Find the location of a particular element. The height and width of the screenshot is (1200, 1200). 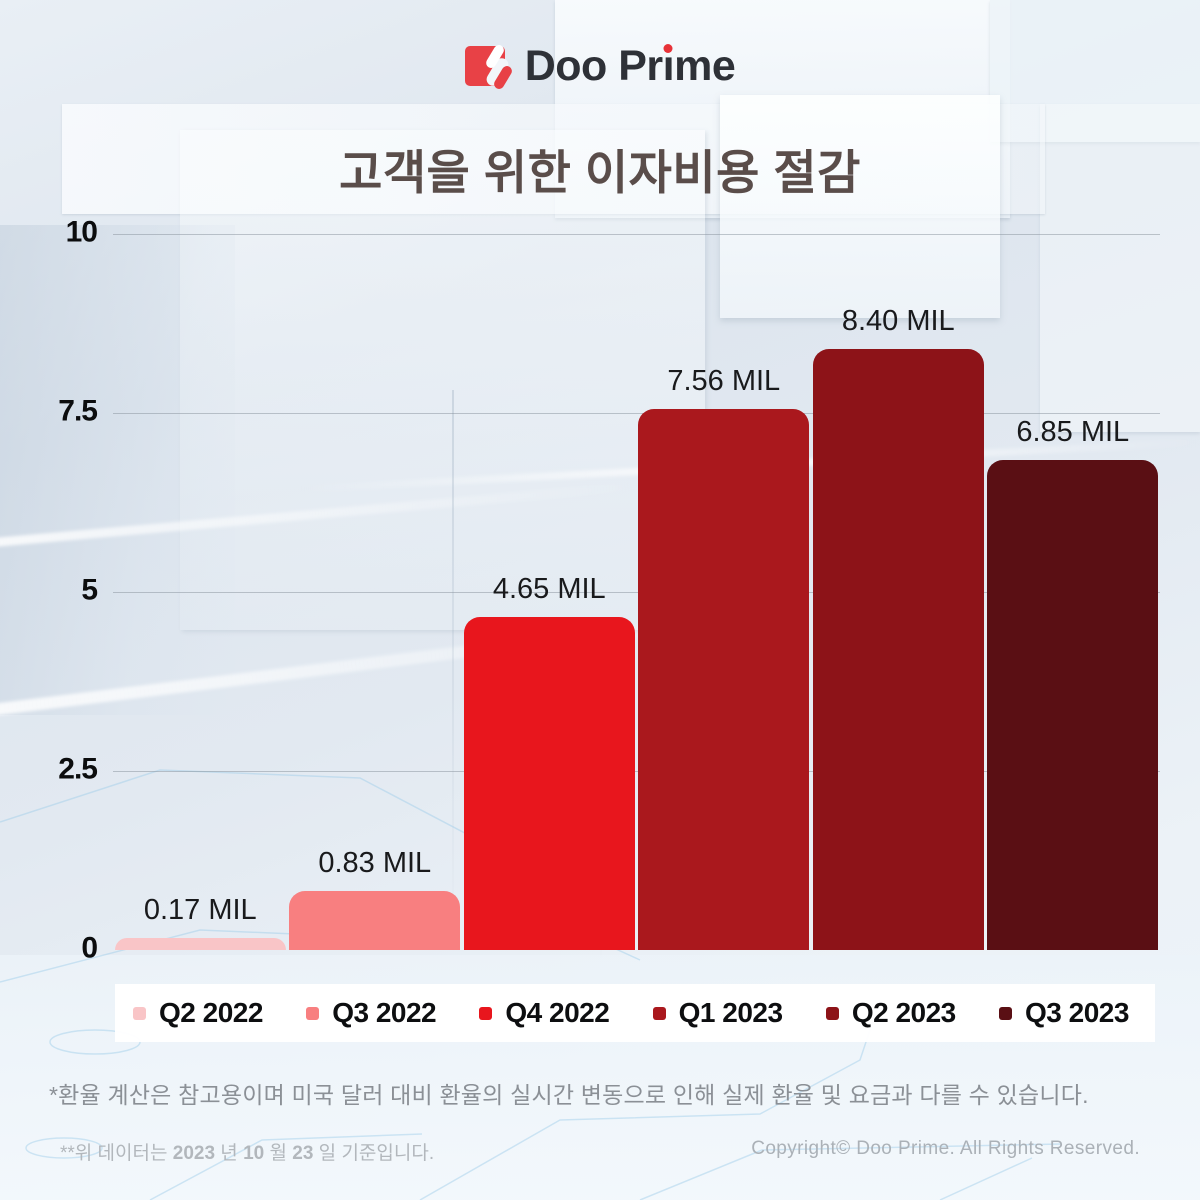

legend-swatch-q4-2022 is located at coordinates (486, 1013).